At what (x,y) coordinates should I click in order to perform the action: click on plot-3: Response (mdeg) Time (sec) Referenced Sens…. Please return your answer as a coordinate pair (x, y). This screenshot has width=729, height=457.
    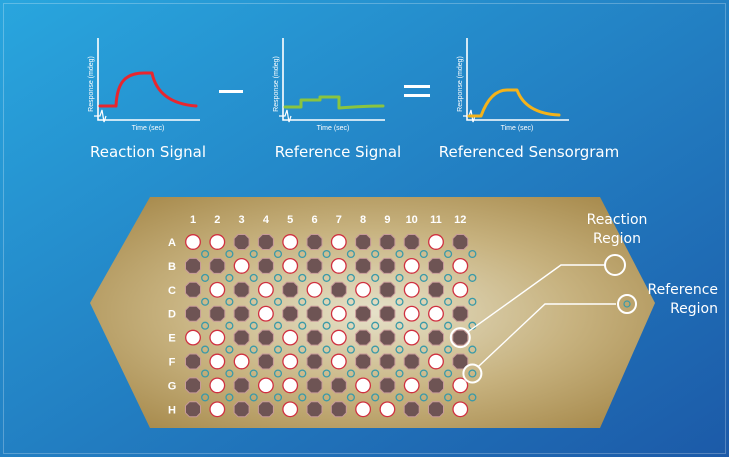
    Looking at the image, I should click on (529, 99).